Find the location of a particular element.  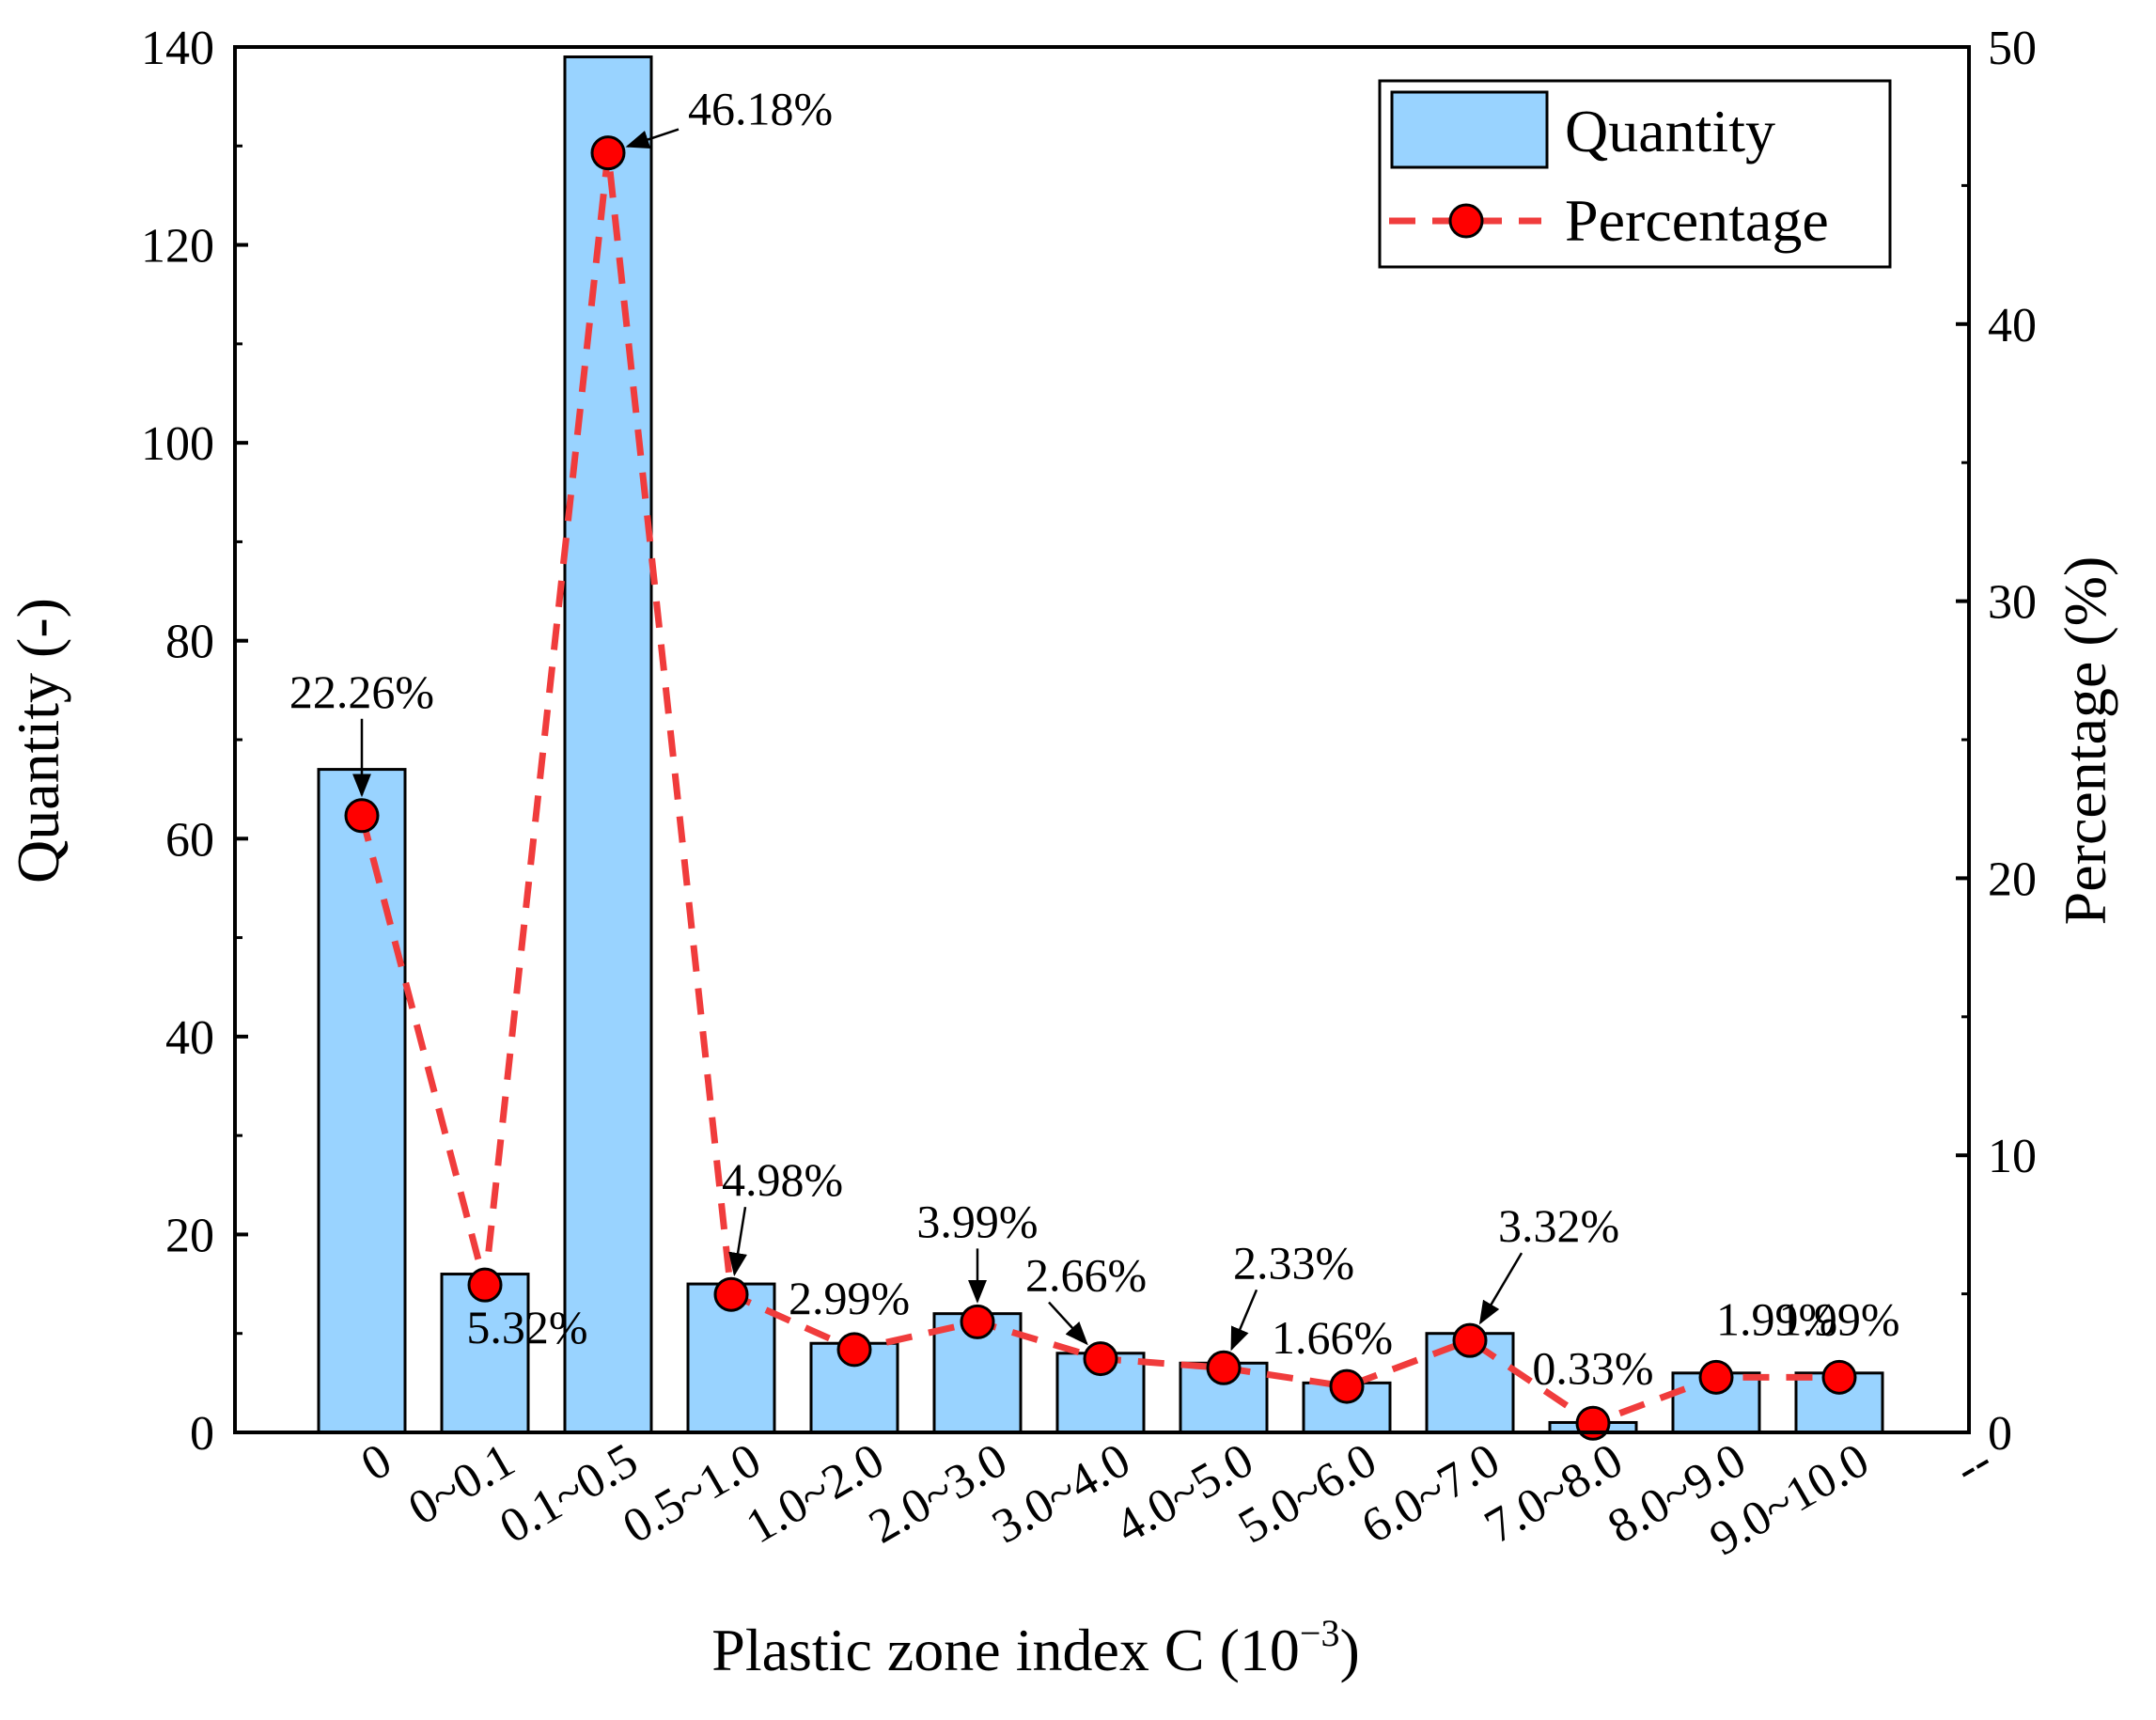

data-label-6-0-7-0: 3.32% is located at coordinates (1559, 1225).